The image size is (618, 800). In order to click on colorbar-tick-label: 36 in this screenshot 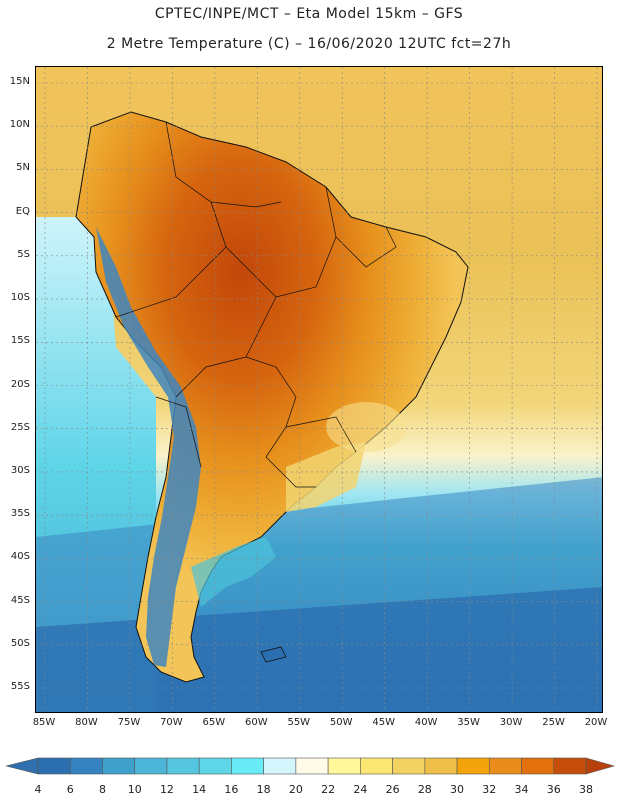, I will do `click(553, 789)`.